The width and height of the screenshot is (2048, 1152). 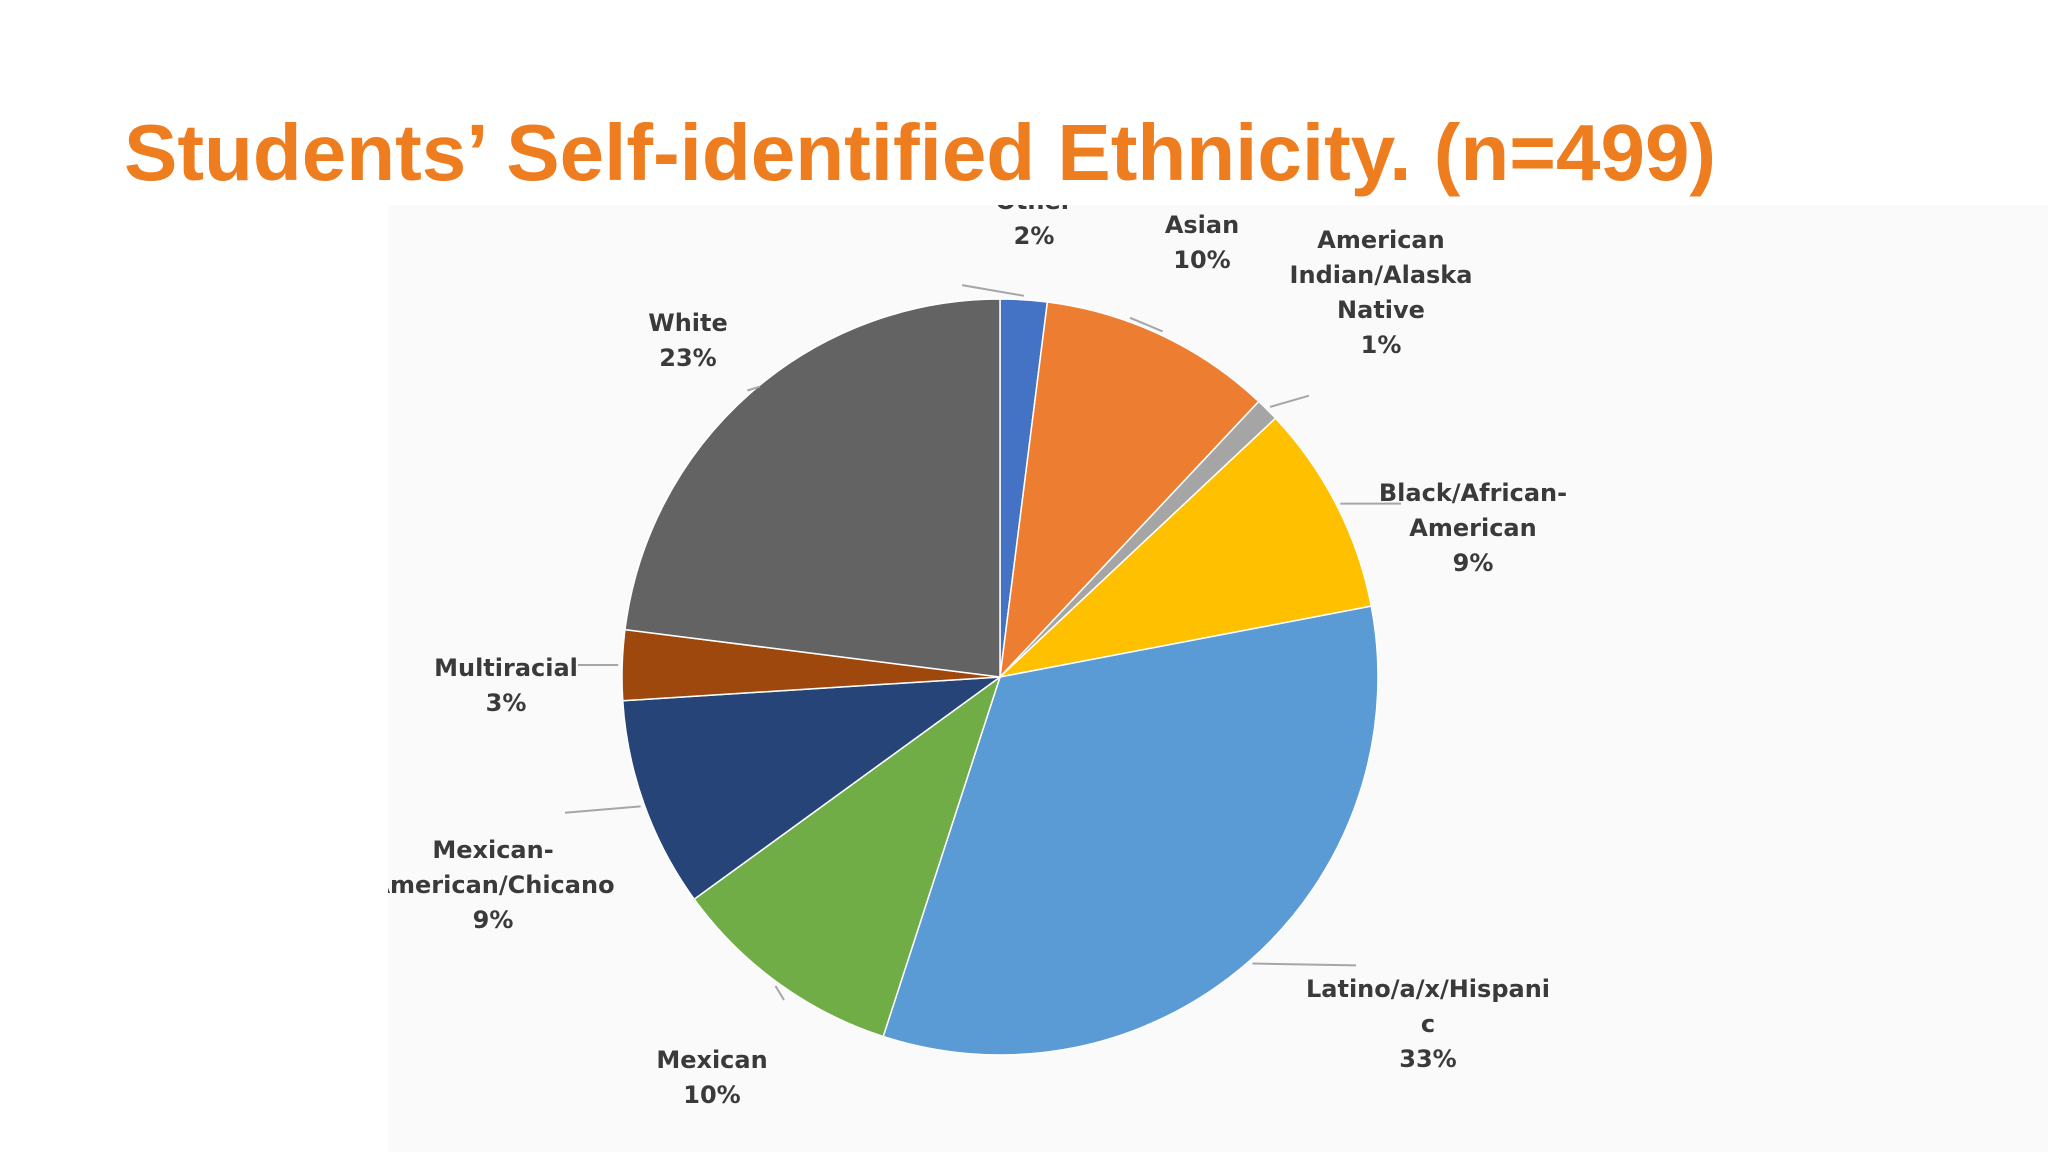 What do you see at coordinates (1428, 1024) in the screenshot?
I see `slice-label-4: Latino/a/x/Hispani c 33%` at bounding box center [1428, 1024].